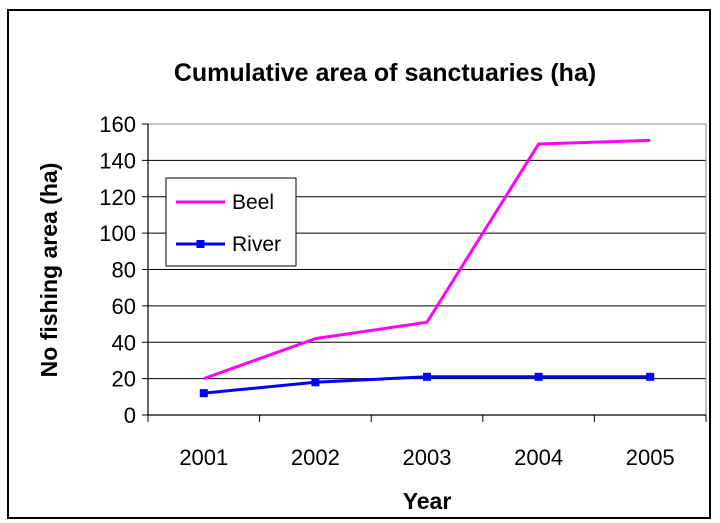  Describe the element at coordinates (203, 457) in the screenshot. I see `x-tick-label: 2001` at that location.